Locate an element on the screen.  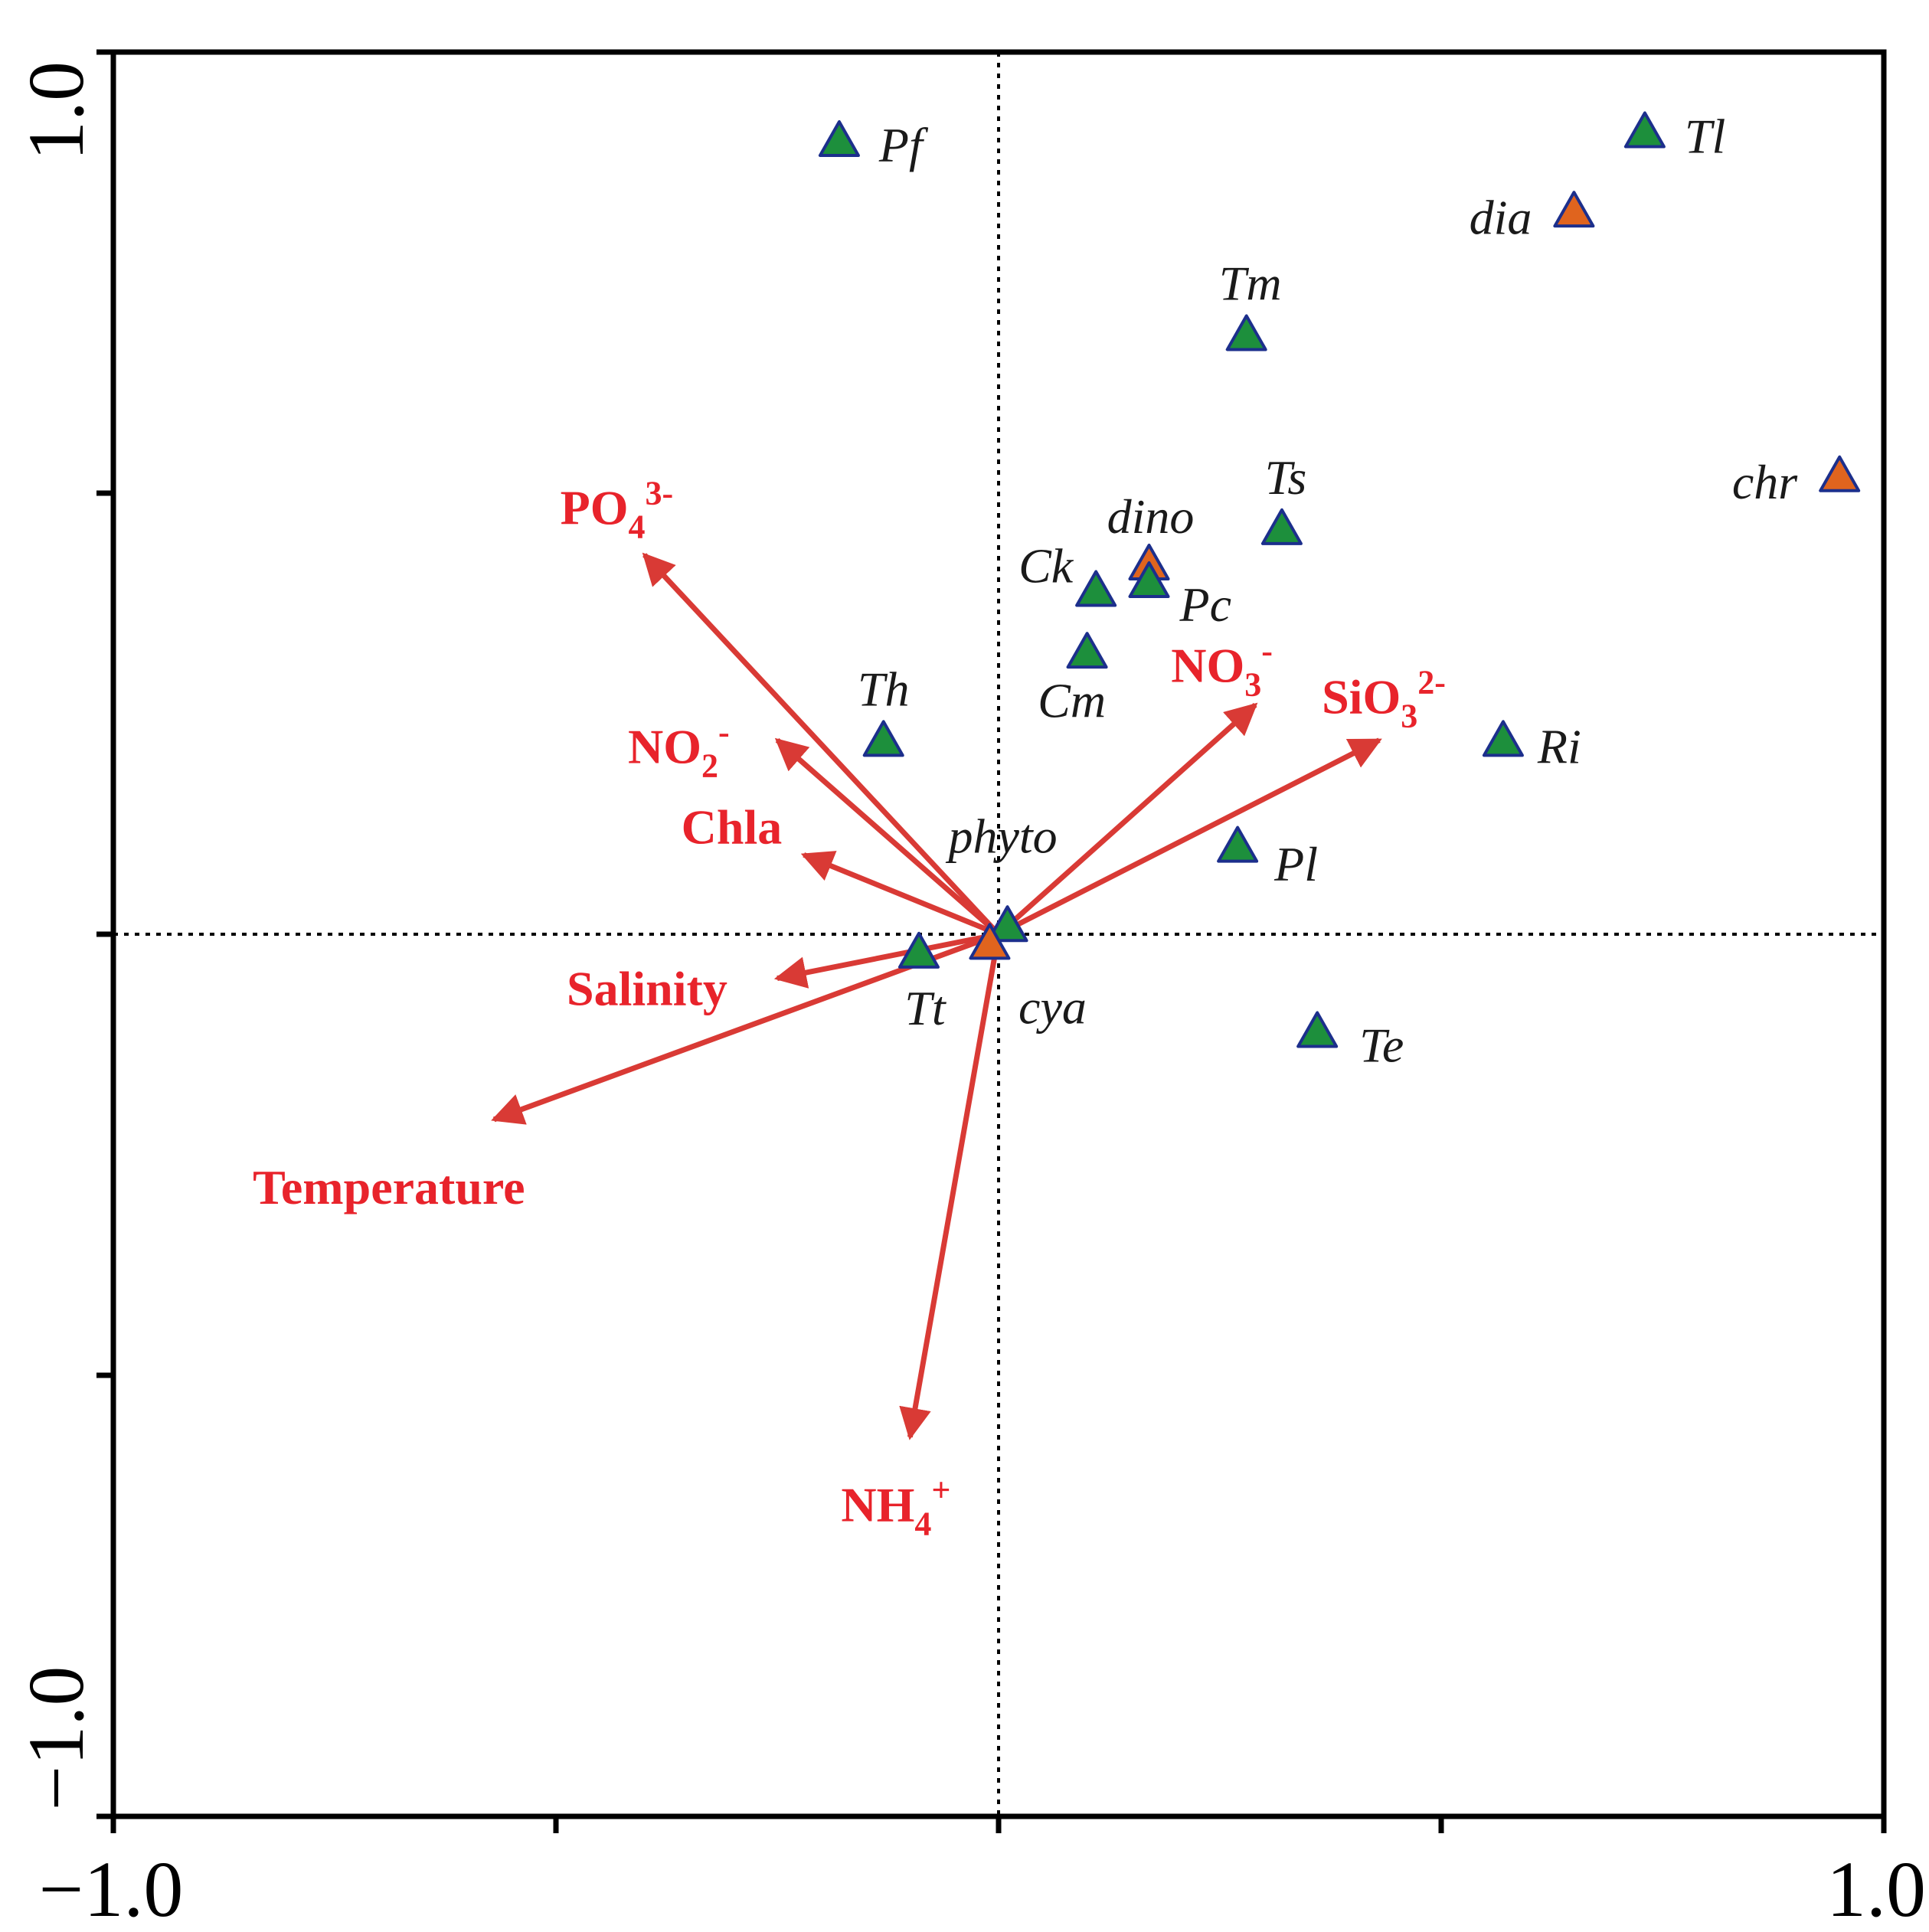
y-tick-label-min: −1.0 is located at coordinates (56, 1738).